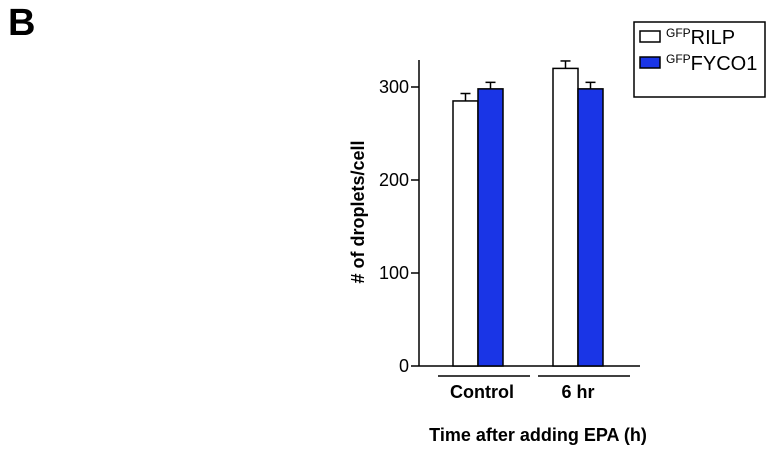  What do you see at coordinates (394, 180) in the screenshot?
I see `y-tick-label-200: 200` at bounding box center [394, 180].